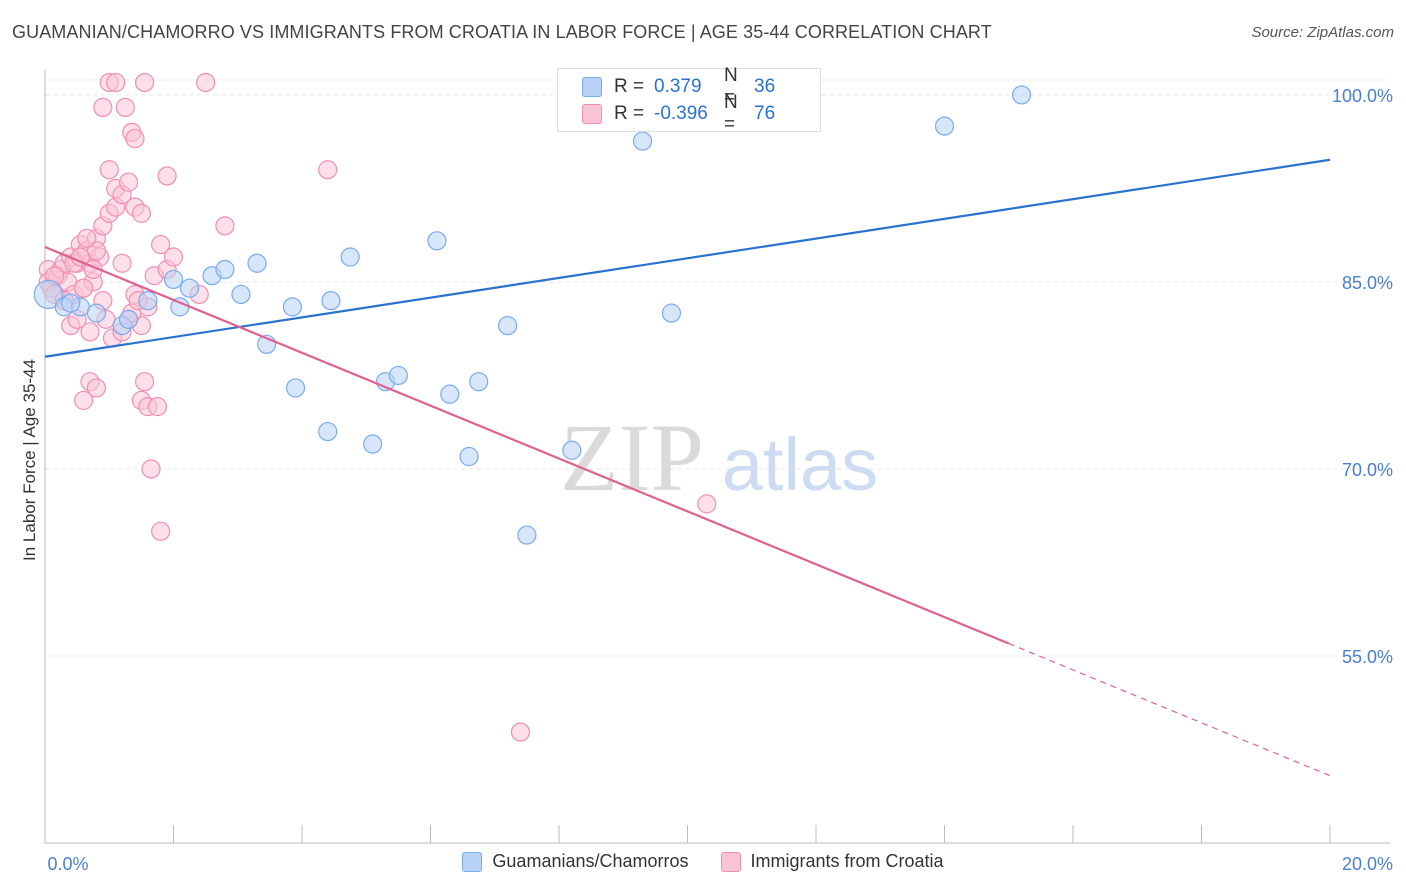  I want to click on legend-item-guamanian: Guamanians/Chamorros, so click(575, 861).